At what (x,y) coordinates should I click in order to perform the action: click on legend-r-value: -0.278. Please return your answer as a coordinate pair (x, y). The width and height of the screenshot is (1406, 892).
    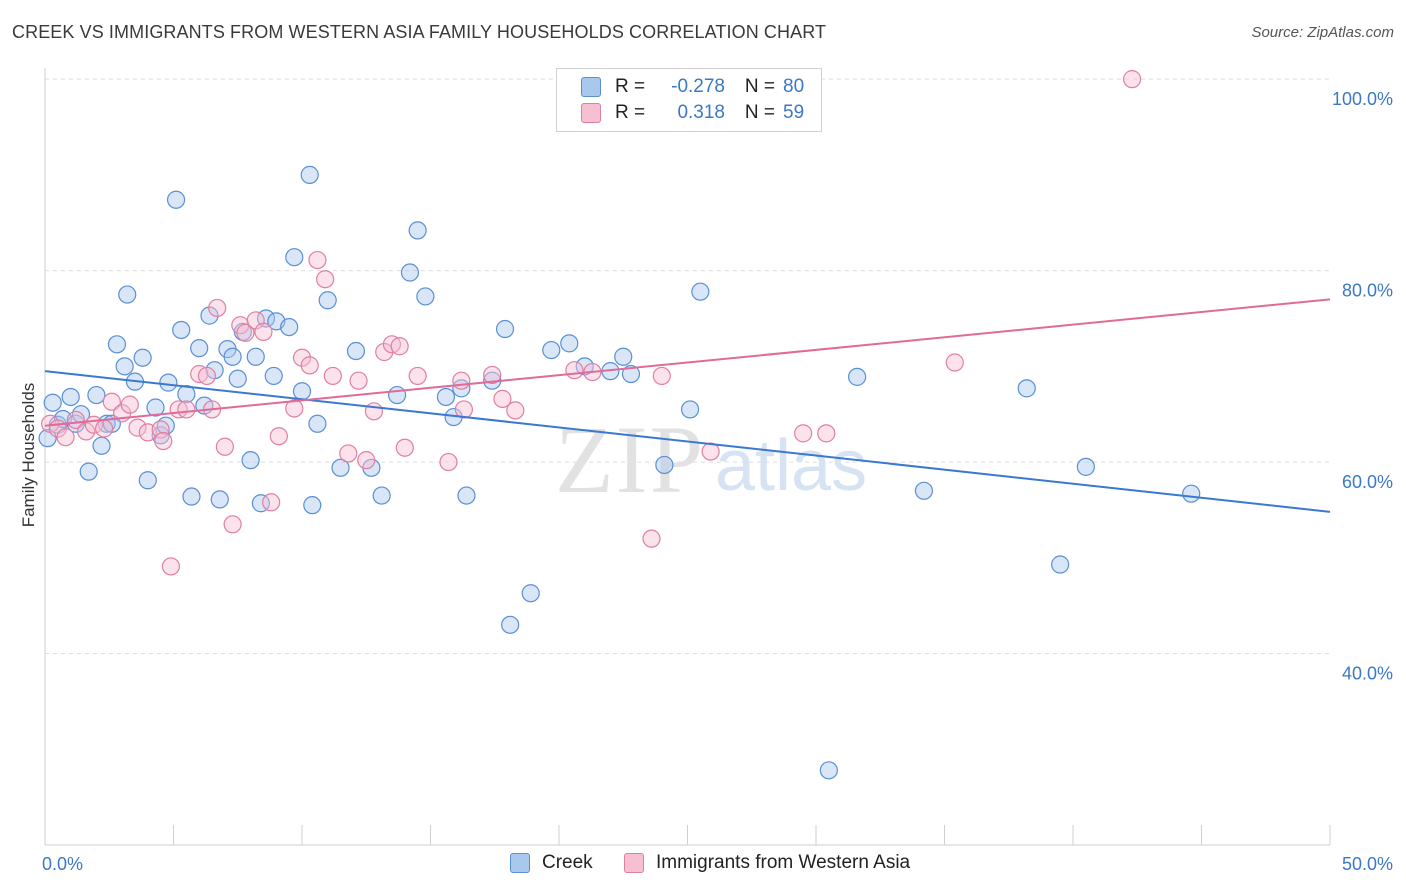
    Looking at the image, I should click on (698, 86).